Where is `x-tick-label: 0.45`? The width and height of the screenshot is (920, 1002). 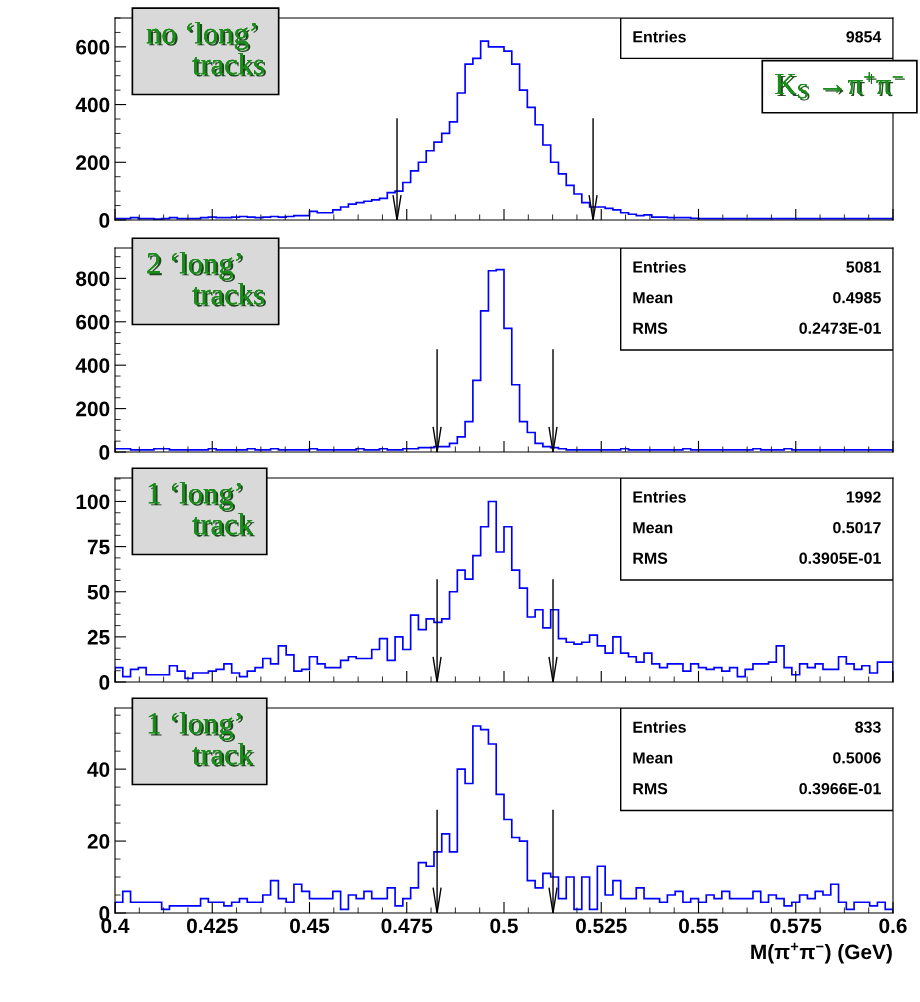 x-tick-label: 0.45 is located at coordinates (310, 926).